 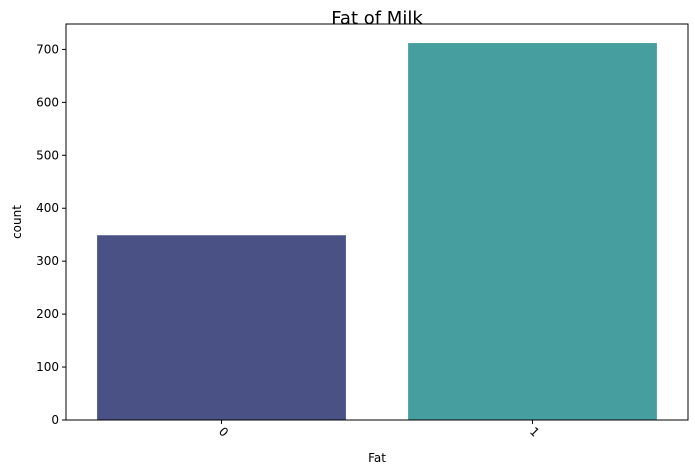 What do you see at coordinates (223, 431) in the screenshot?
I see `x-tick-label: 0` at bounding box center [223, 431].